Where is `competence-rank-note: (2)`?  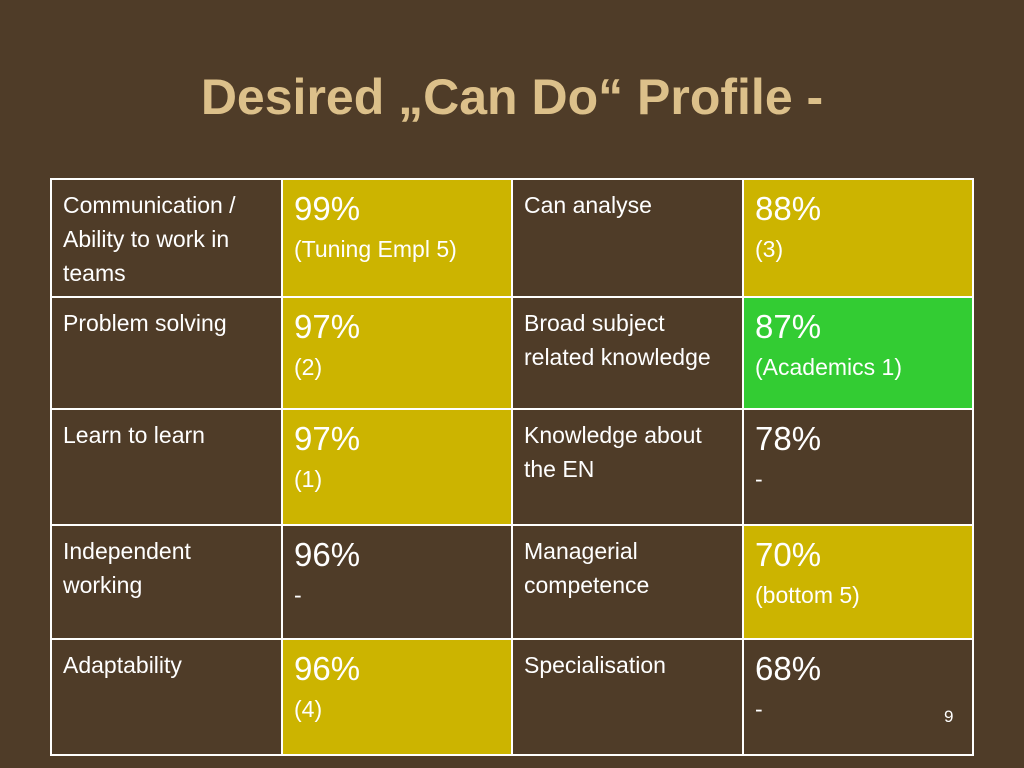
competence-rank-note: (2) is located at coordinates (308, 367).